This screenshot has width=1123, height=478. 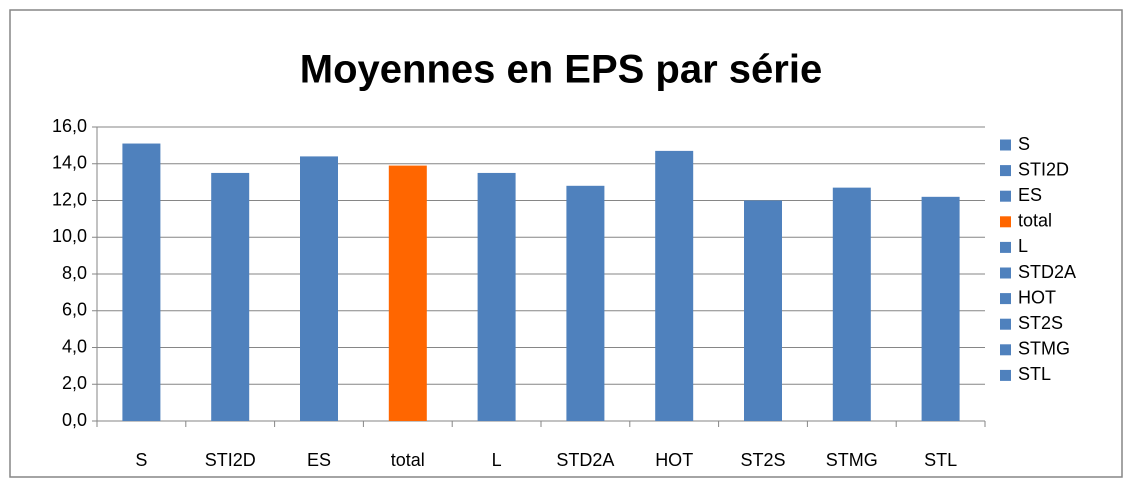 What do you see at coordinates (319, 460) in the screenshot?
I see `x-tick-label: ES` at bounding box center [319, 460].